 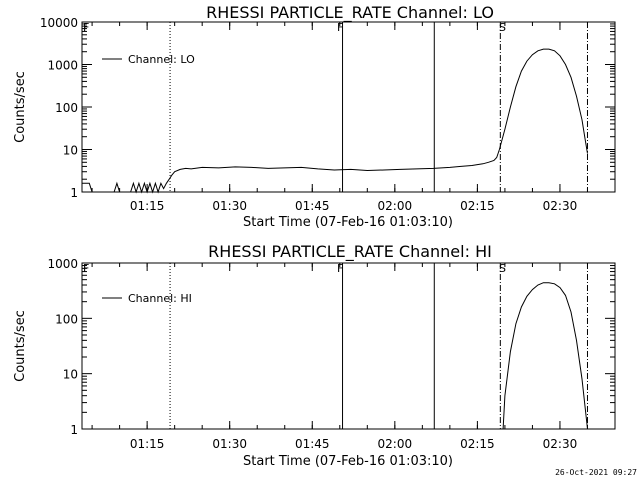 What do you see at coordinates (350, 252) in the screenshot?
I see `chart-title: RHESSI PARTICLE_RATE Channel: HI` at bounding box center [350, 252].